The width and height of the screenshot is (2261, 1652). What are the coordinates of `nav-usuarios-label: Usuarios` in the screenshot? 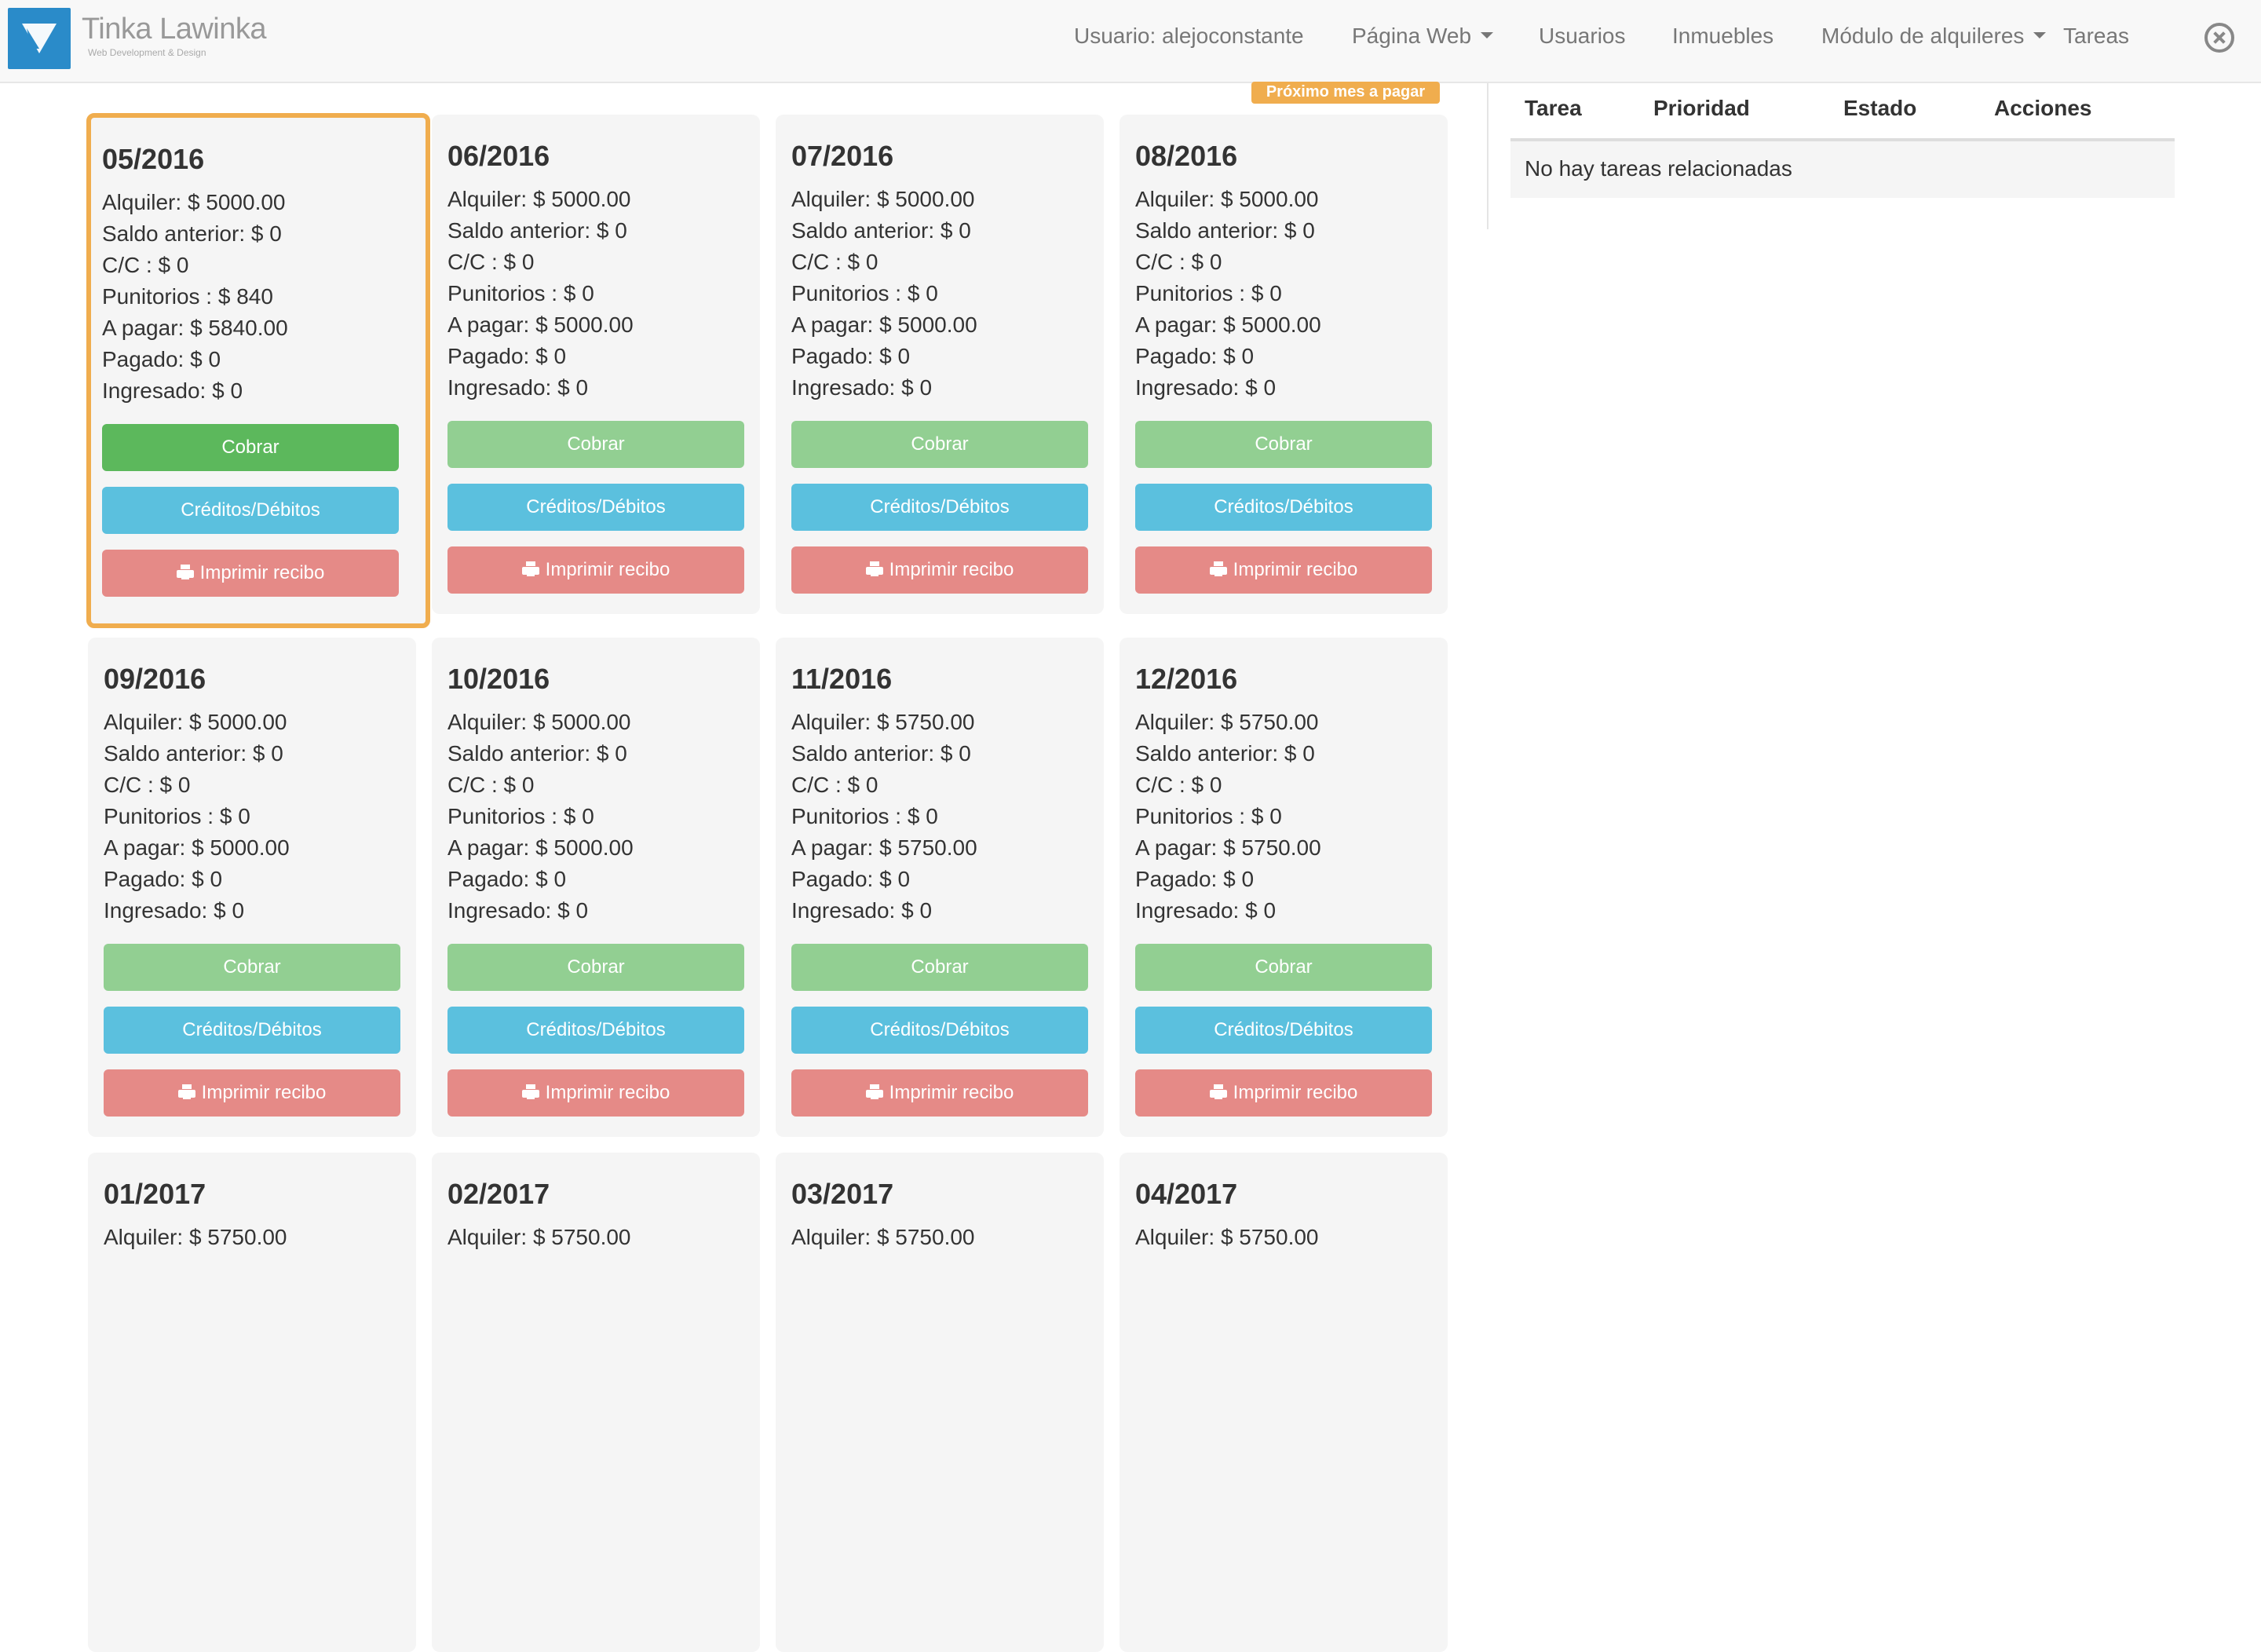 It's located at (1582, 36).